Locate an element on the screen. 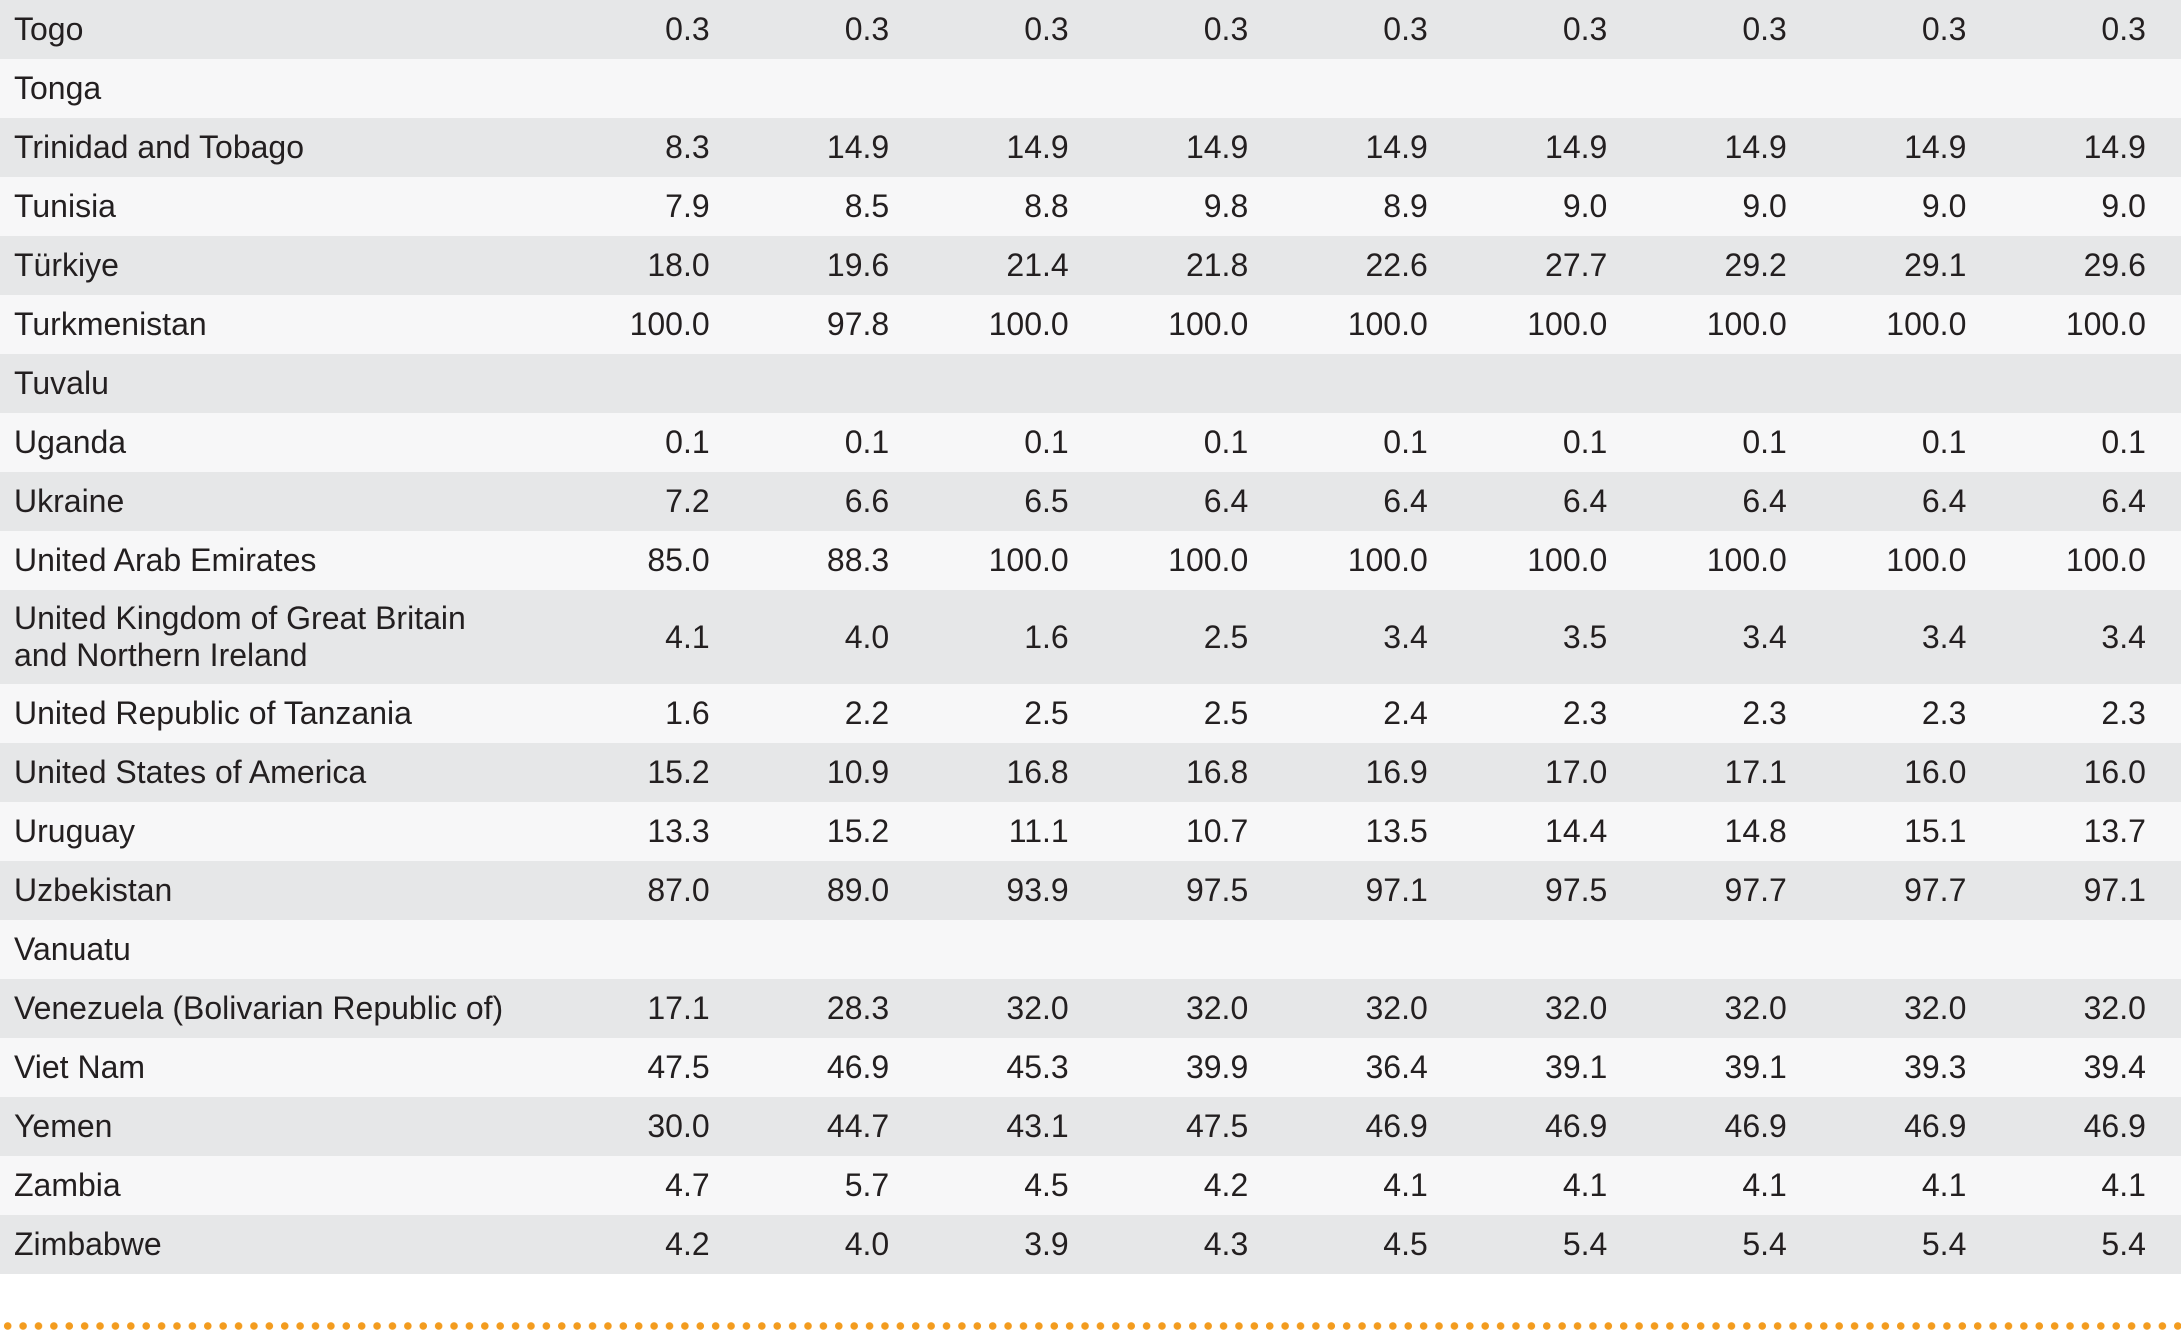 The width and height of the screenshot is (2181, 1332). country-name: Venezuela (Bolivarian Republic of) is located at coordinates (259, 1008).